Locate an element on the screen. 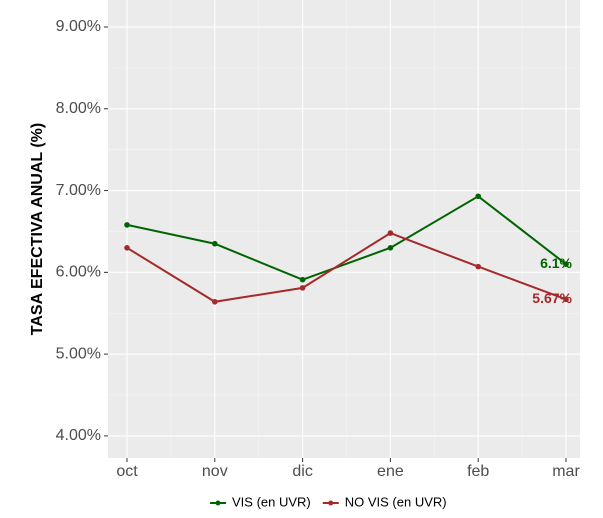 This screenshot has height=518, width=603. x-tick-label: mar is located at coordinates (566, 471).